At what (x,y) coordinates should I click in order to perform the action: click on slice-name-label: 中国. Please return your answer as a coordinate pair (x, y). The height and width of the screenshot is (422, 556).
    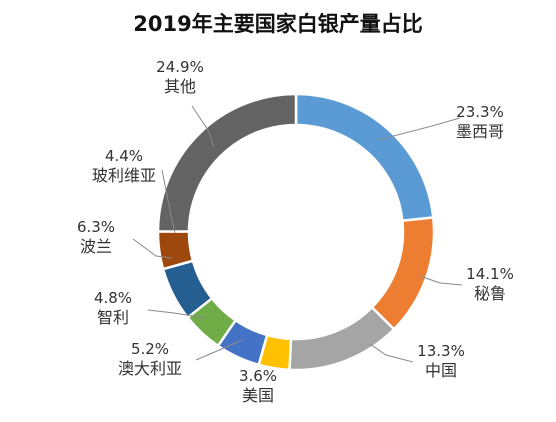
    Looking at the image, I should click on (441, 370).